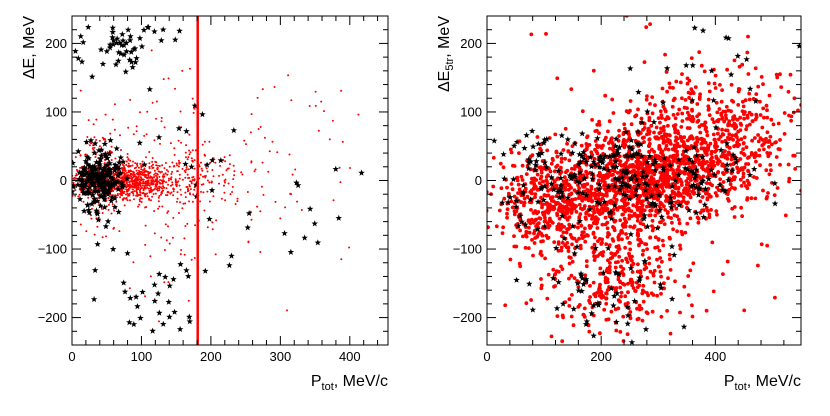  What do you see at coordinates (56, 111) in the screenshot?
I see `y-tick-label: 100` at bounding box center [56, 111].